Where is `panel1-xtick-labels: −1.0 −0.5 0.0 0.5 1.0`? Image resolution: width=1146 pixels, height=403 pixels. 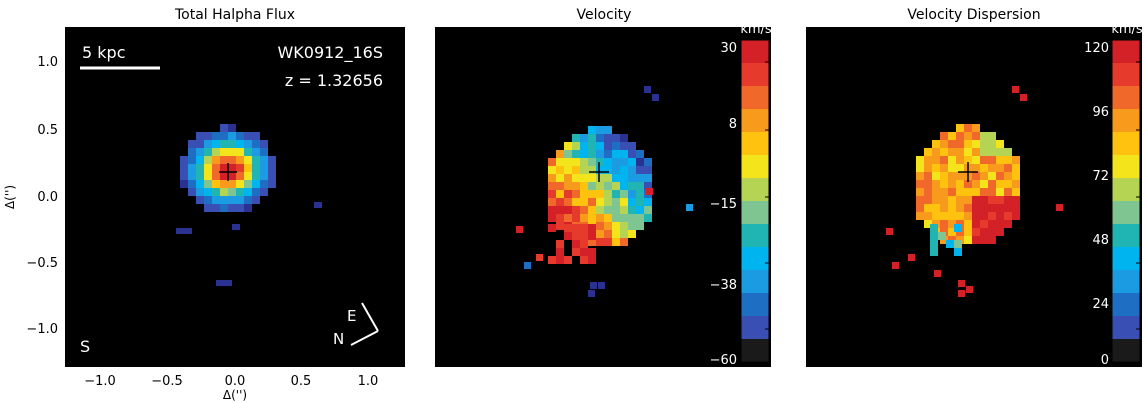
panel1-xtick-labels: −1.0 −0.5 0.0 0.5 1.0 is located at coordinates (231, 381).